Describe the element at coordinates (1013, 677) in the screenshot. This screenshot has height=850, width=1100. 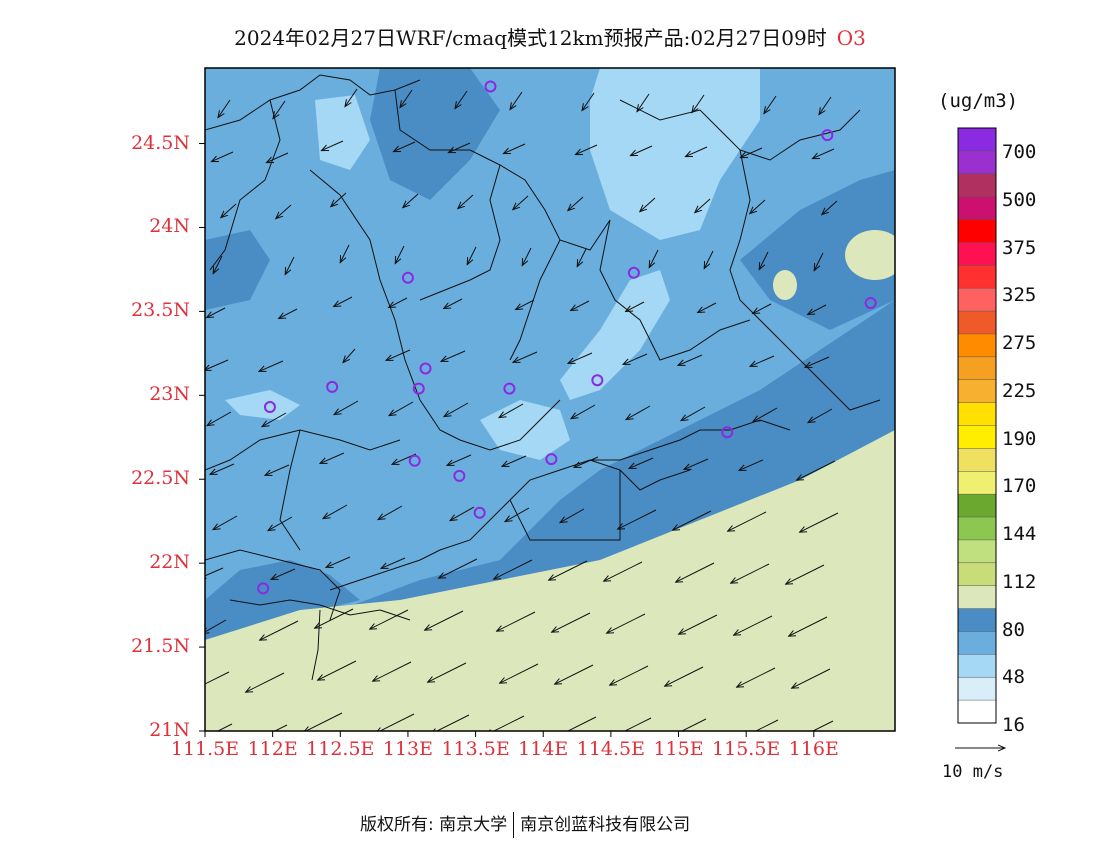
I see `colorbar-label: 48` at that location.